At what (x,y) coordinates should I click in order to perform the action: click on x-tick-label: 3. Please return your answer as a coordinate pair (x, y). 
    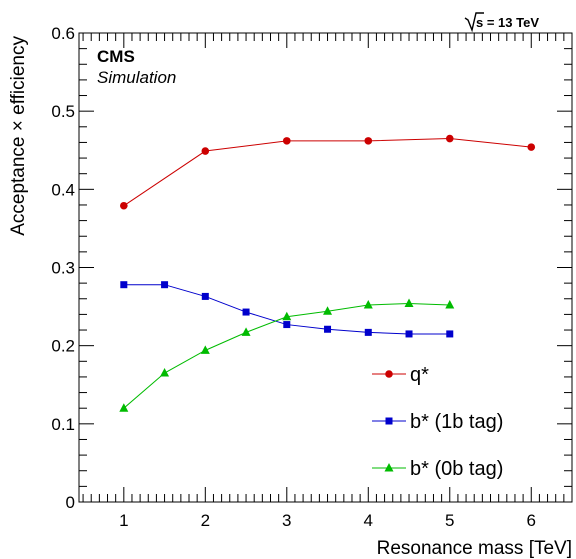
    Looking at the image, I should click on (286, 520).